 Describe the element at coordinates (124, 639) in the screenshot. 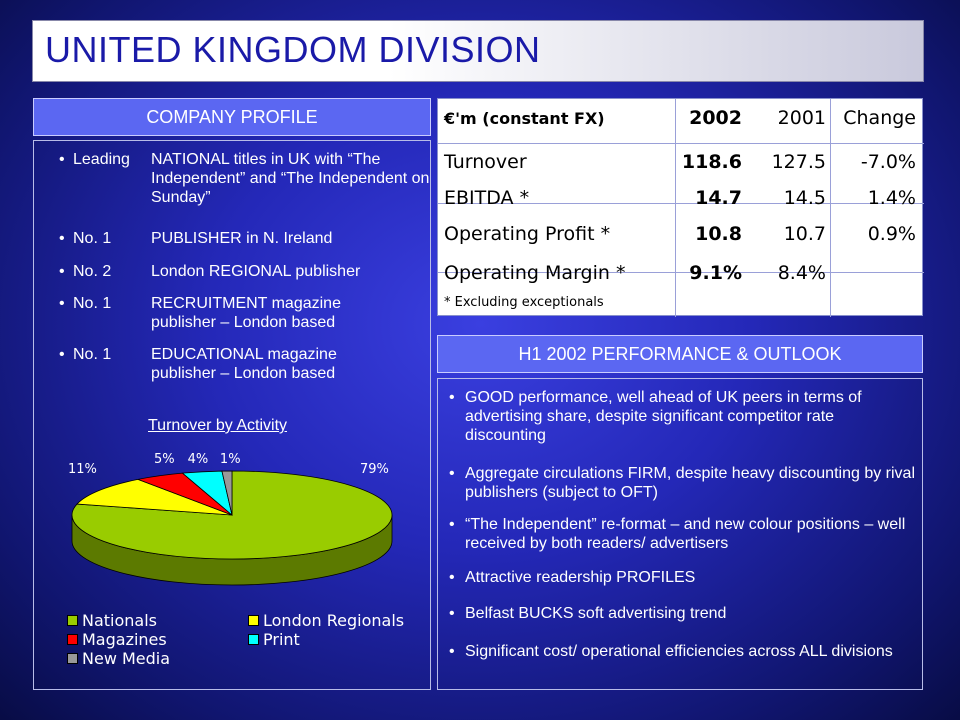

I see `legend-label: Magazines` at that location.